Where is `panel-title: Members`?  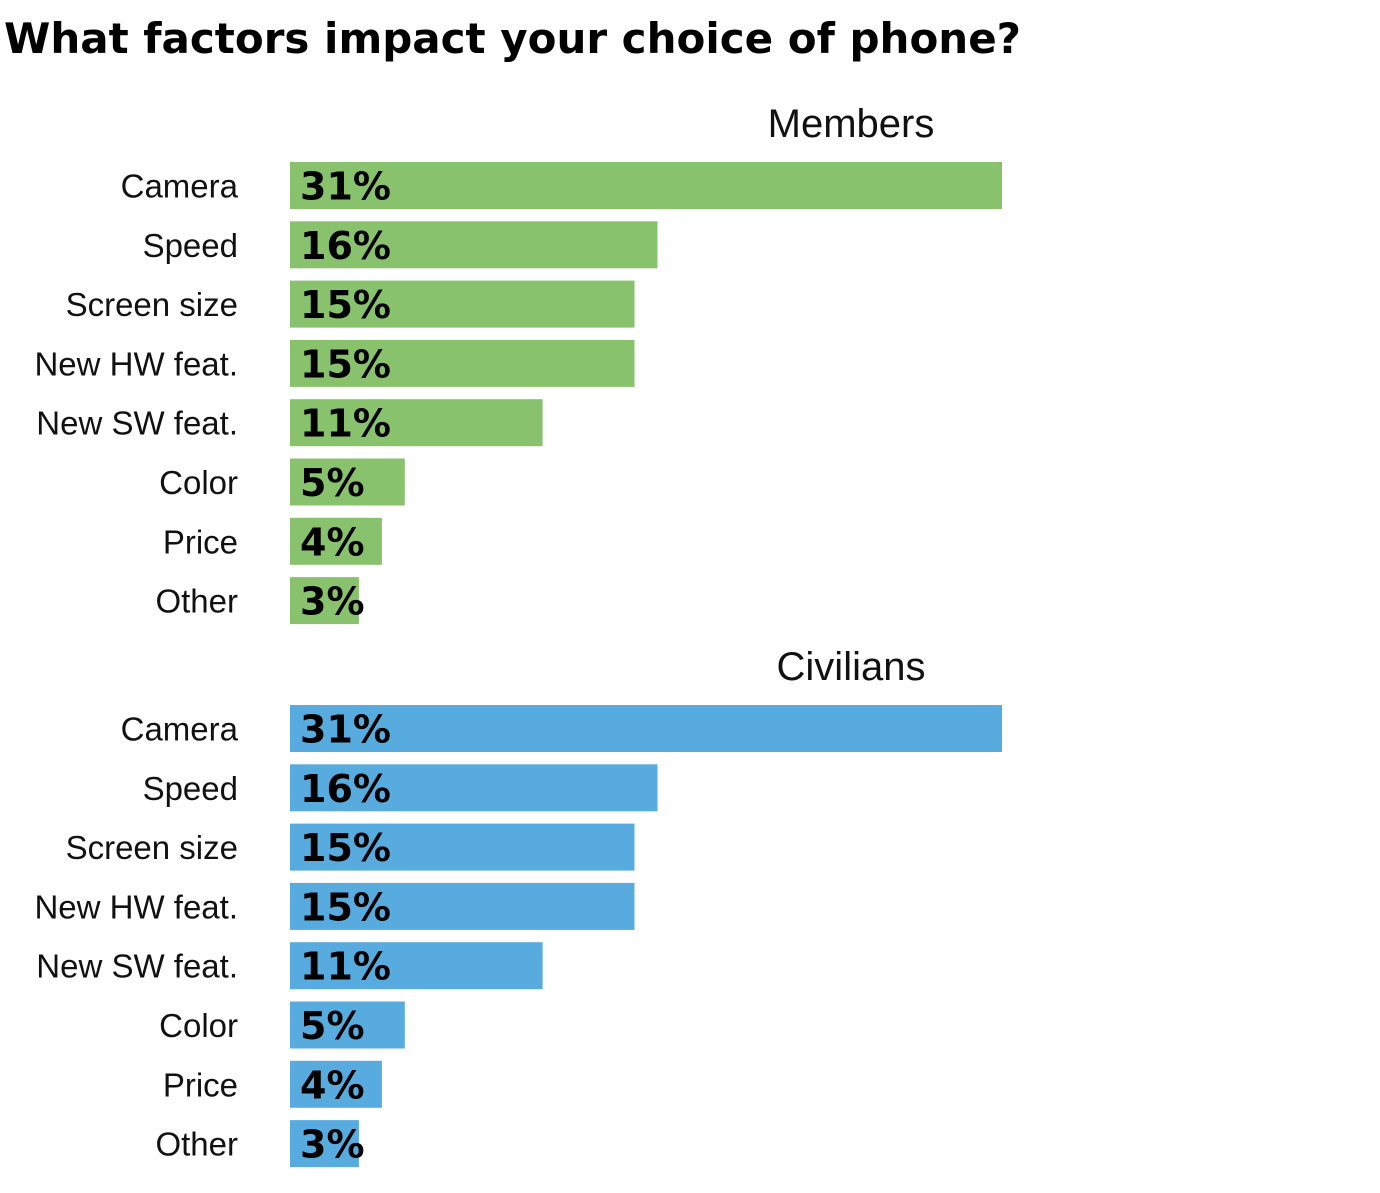
panel-title: Members is located at coordinates (851, 124).